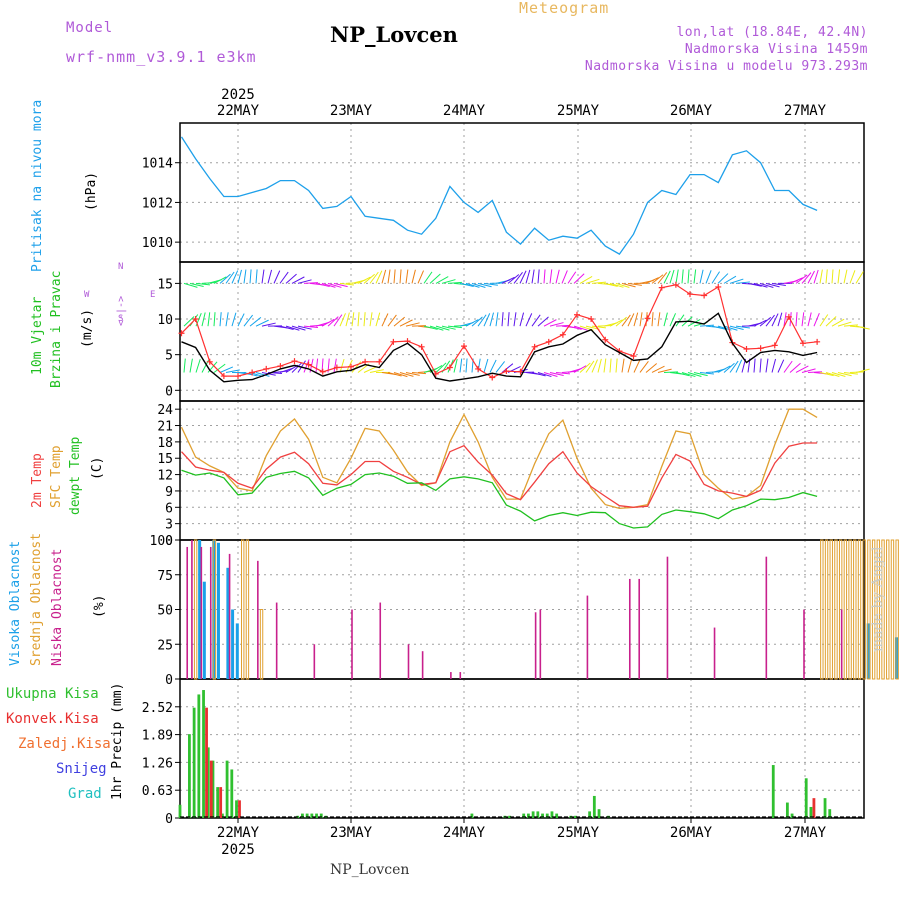 The height and width of the screenshot is (900, 900). What do you see at coordinates (726, 66) in the screenshot?
I see `model-altitude-label: Nadmorska Visina u modelu 973.293m` at bounding box center [726, 66].